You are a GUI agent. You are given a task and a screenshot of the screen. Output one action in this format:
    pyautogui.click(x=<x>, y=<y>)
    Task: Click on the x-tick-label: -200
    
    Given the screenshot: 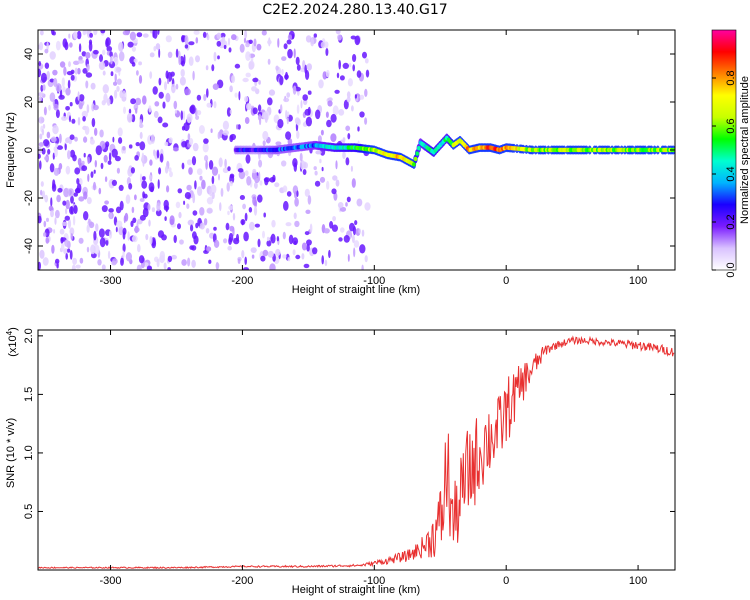 What is the action you would take?
    pyautogui.click(x=242, y=581)
    